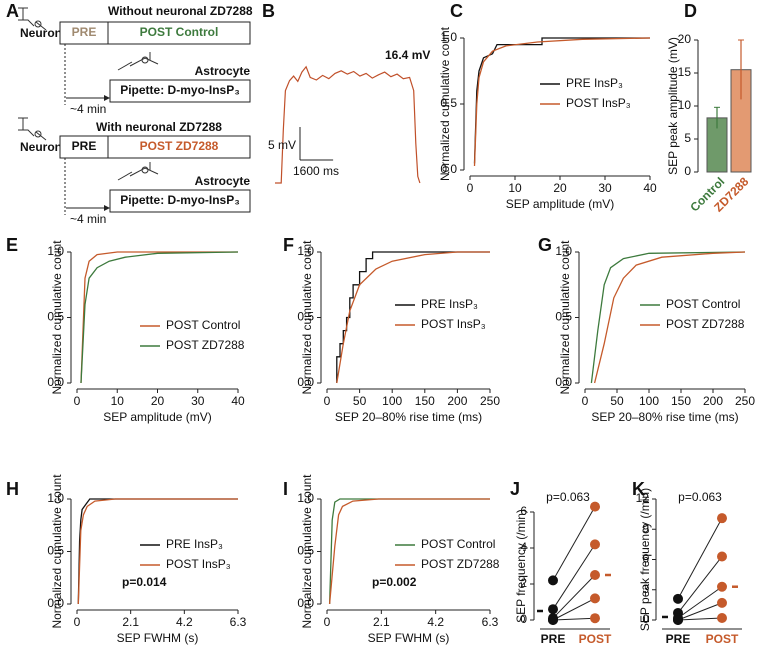 The width and height of the screenshot is (757, 655). What do you see at coordinates (664, 417) in the screenshot?
I see `x-axis-label: SEP 20–80% rise time (ms)` at bounding box center [664, 417].